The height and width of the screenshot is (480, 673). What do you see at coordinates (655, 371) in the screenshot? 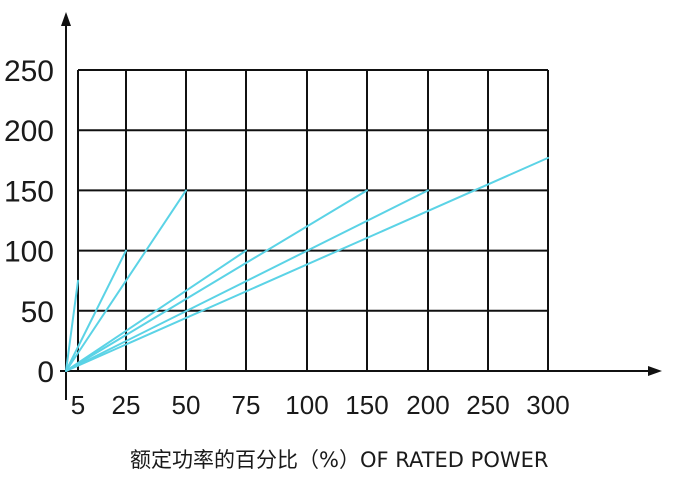
I see `x-axis-arrow` at bounding box center [655, 371].